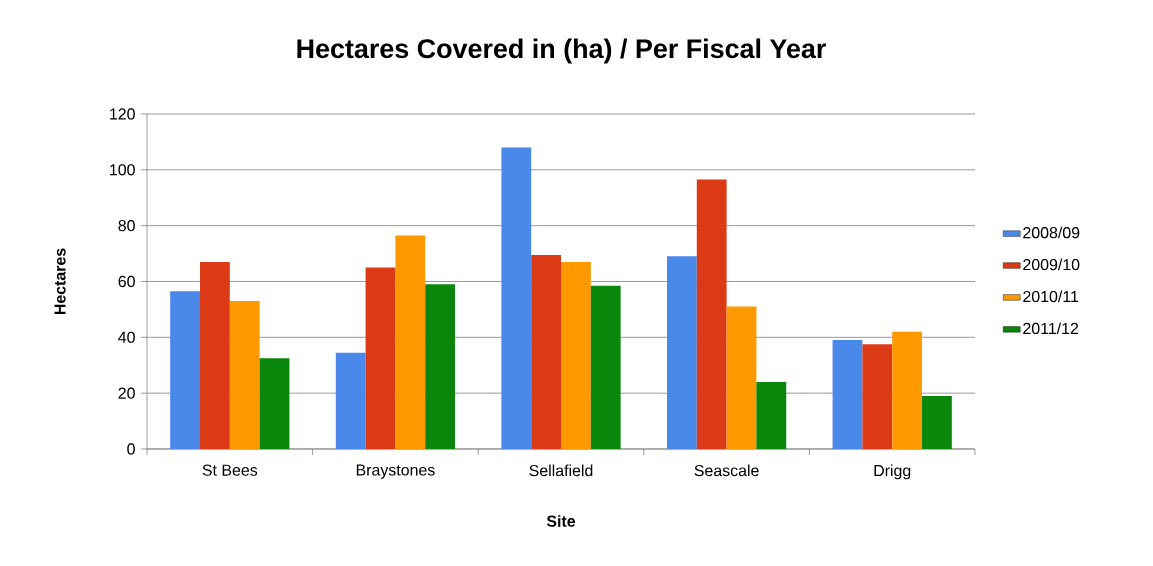 Image resolution: width=1153 pixels, height=566 pixels. I want to click on x-tick-label: St Bees, so click(230, 470).